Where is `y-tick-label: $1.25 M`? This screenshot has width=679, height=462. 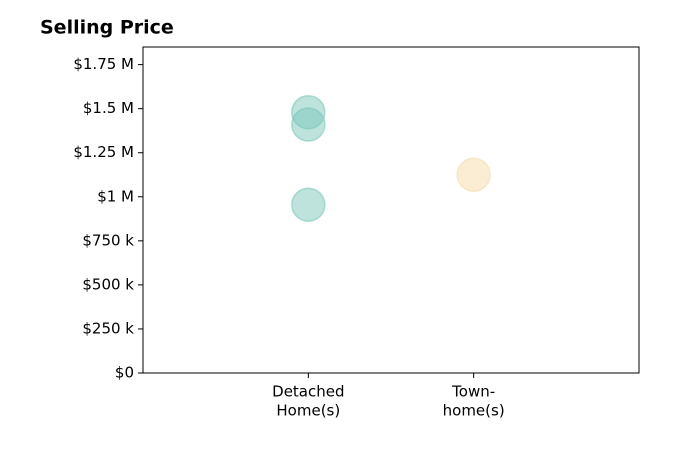 y-tick-label: $1.25 M is located at coordinates (103, 152).